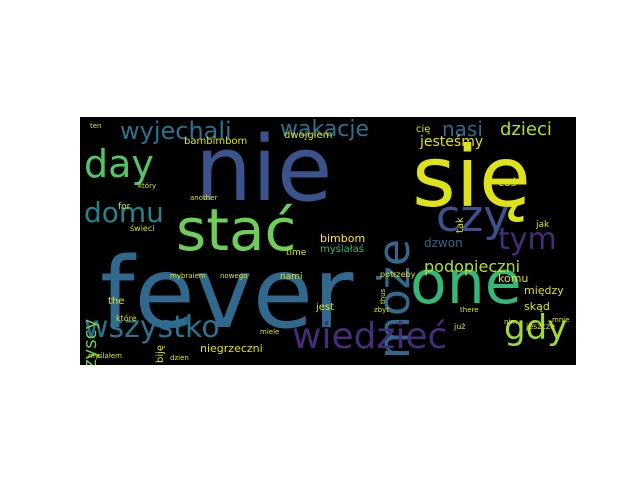 The image size is (640, 480). Describe the element at coordinates (188, 276) in the screenshot. I see `word: mybraiem` at that location.